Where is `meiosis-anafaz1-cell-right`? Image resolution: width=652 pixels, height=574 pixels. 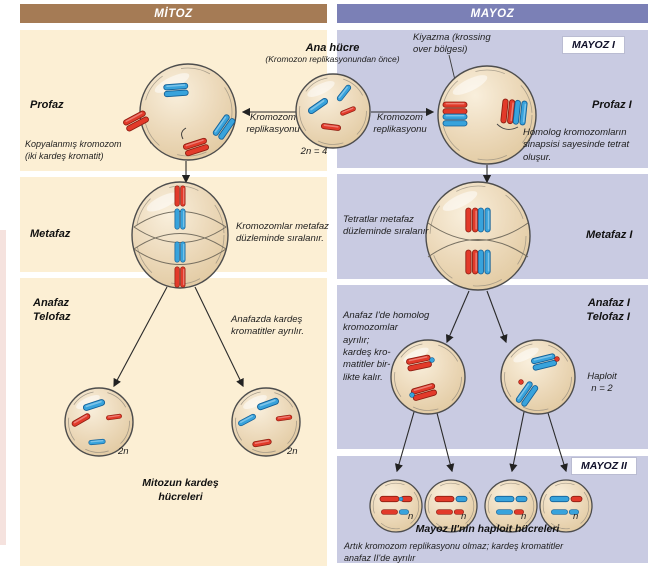
meiosis-anafaz1-cell-right is located at coordinates (538, 377).